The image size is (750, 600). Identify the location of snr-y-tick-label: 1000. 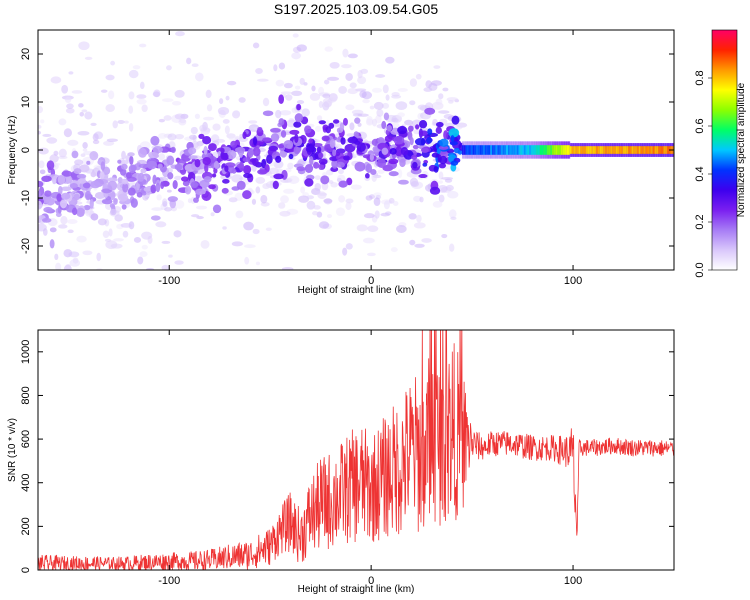
(26, 352).